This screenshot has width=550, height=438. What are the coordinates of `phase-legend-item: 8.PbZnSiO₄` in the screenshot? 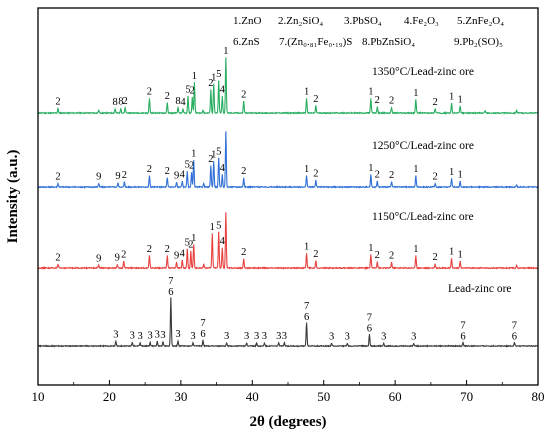 It's located at (388, 42).